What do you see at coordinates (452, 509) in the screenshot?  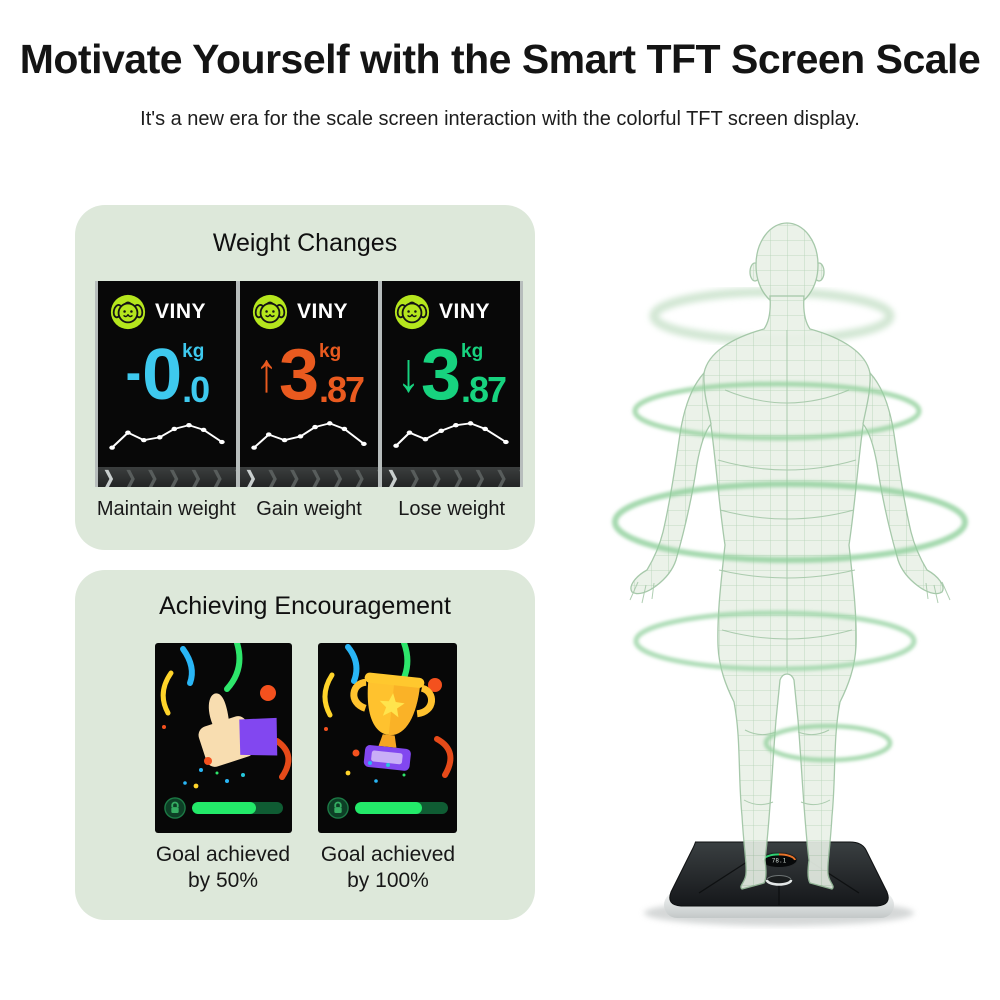 I see `caption-lose-weight: Lose weight` at bounding box center [452, 509].